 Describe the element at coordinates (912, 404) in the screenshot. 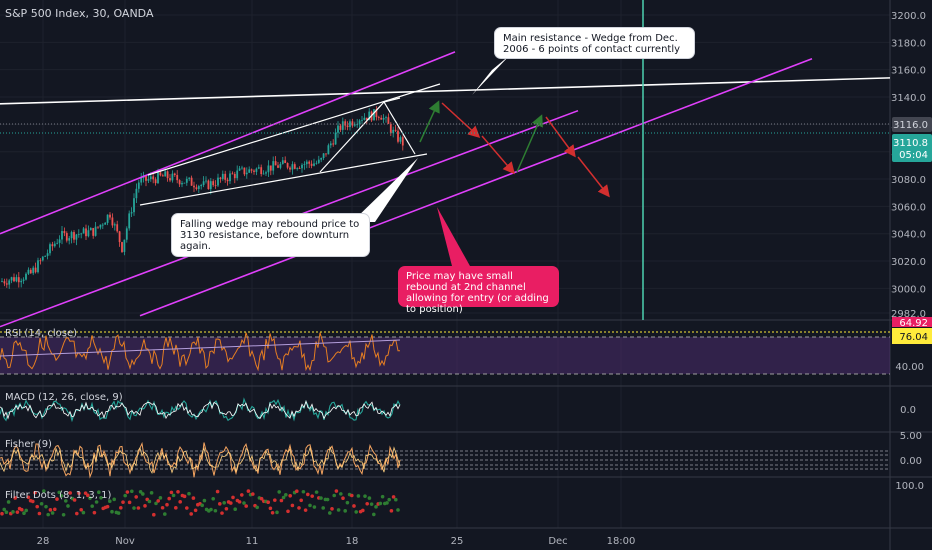

I see `indicator-axis-labels: 64.92 76.04 40.00 0.0 5.00 0.00 100.0` at that location.